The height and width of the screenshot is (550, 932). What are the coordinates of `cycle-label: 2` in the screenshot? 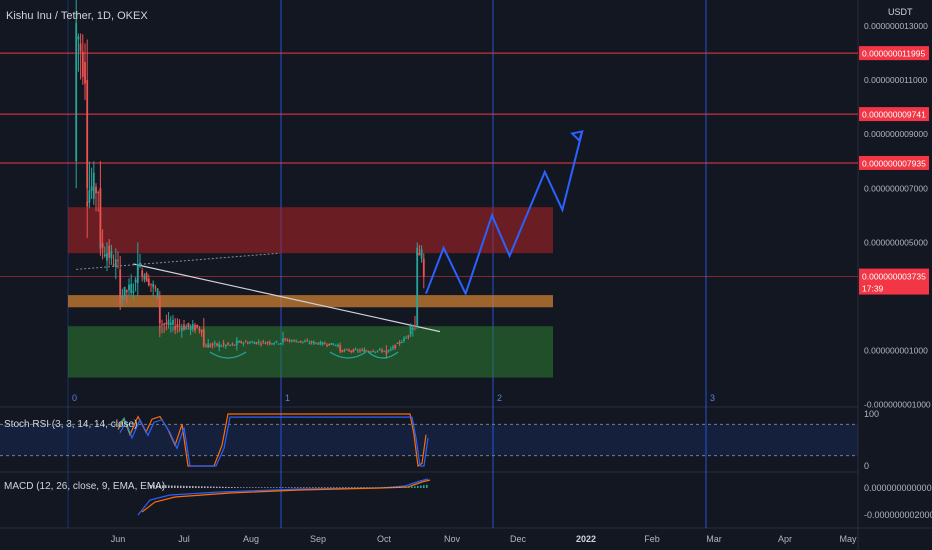 It's located at (499, 398).